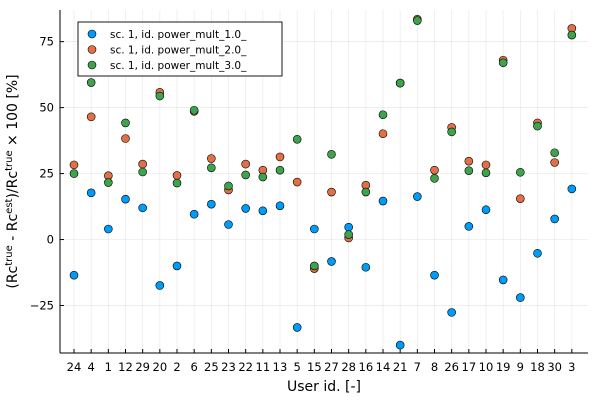  Describe the element at coordinates (469, 367) in the screenshot. I see `x-tick-label: 17` at that location.